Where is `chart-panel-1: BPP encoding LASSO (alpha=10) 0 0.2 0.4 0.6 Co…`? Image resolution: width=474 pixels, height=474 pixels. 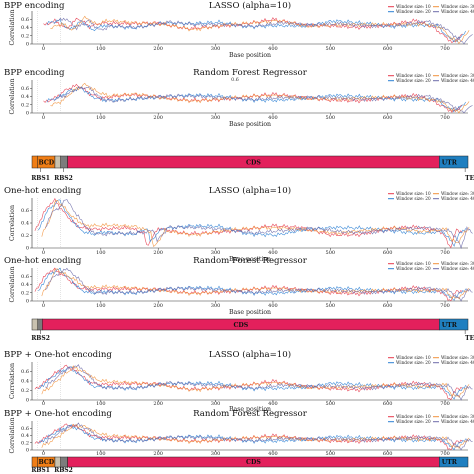
chart-panel-1: BPP encoding LASSO (alpha=10) 0 0.2 0.4 0.6 Co… is located at coordinates (239, 29).